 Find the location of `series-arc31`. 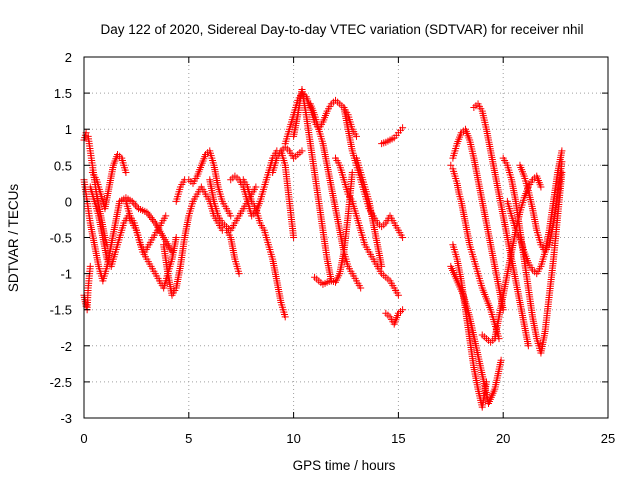

series-arc31 is located at coordinates (541, 207).